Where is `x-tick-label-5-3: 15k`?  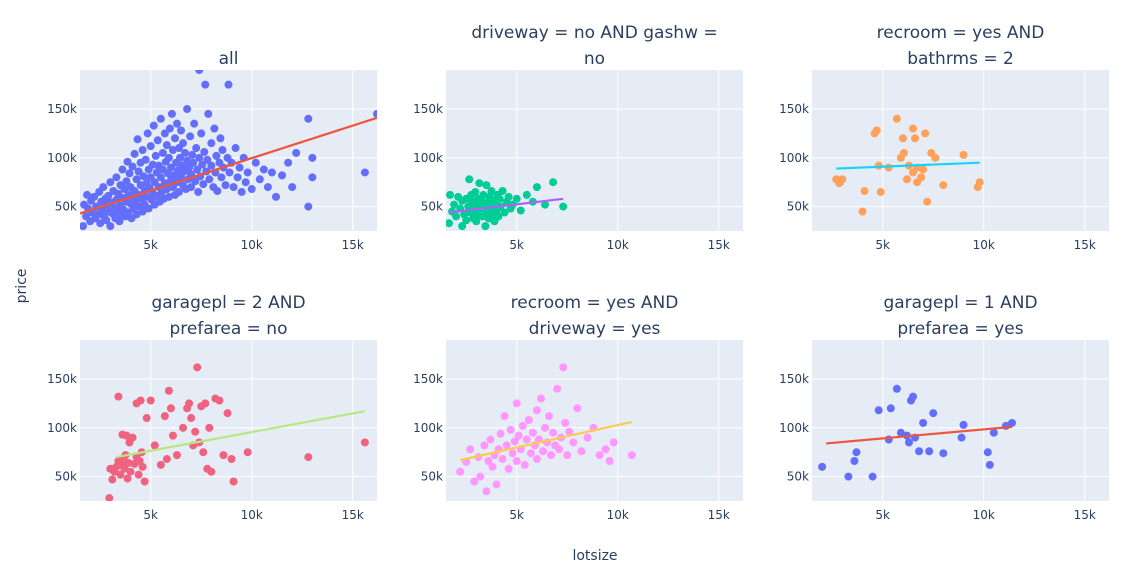
x-tick-label-5-3: 15k is located at coordinates (719, 515).